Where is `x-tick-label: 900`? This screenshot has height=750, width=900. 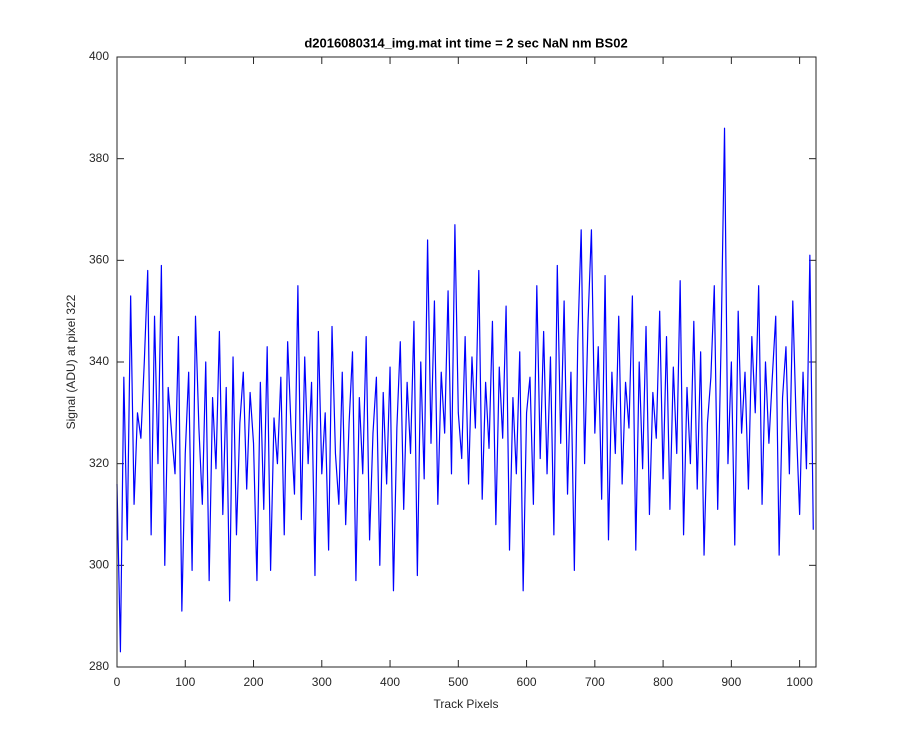 x-tick-label: 900 is located at coordinates (731, 682).